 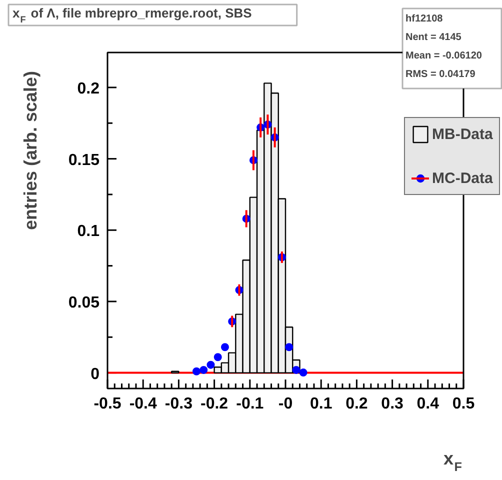 I want to click on y-tick-label: 0.2, so click(x=88, y=89).